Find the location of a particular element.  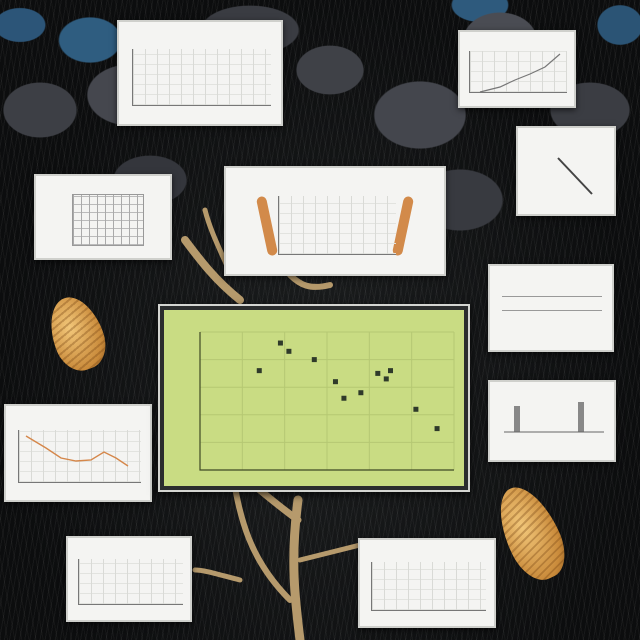

chart-panel-left-upper is located at coordinates (103, 217).